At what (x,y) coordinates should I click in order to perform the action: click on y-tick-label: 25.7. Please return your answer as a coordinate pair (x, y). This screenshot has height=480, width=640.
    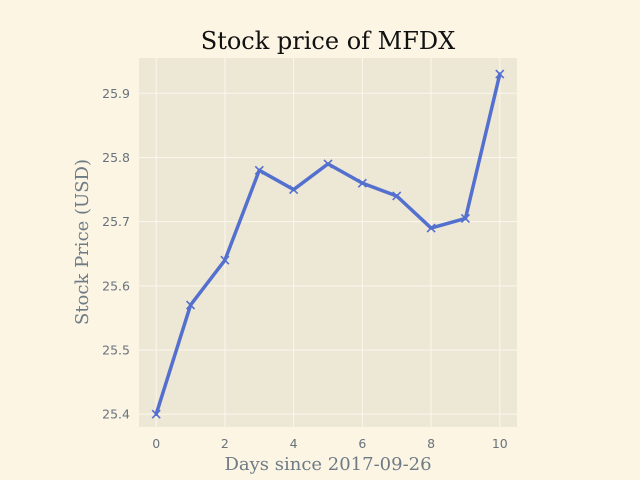
    Looking at the image, I should click on (116, 221).